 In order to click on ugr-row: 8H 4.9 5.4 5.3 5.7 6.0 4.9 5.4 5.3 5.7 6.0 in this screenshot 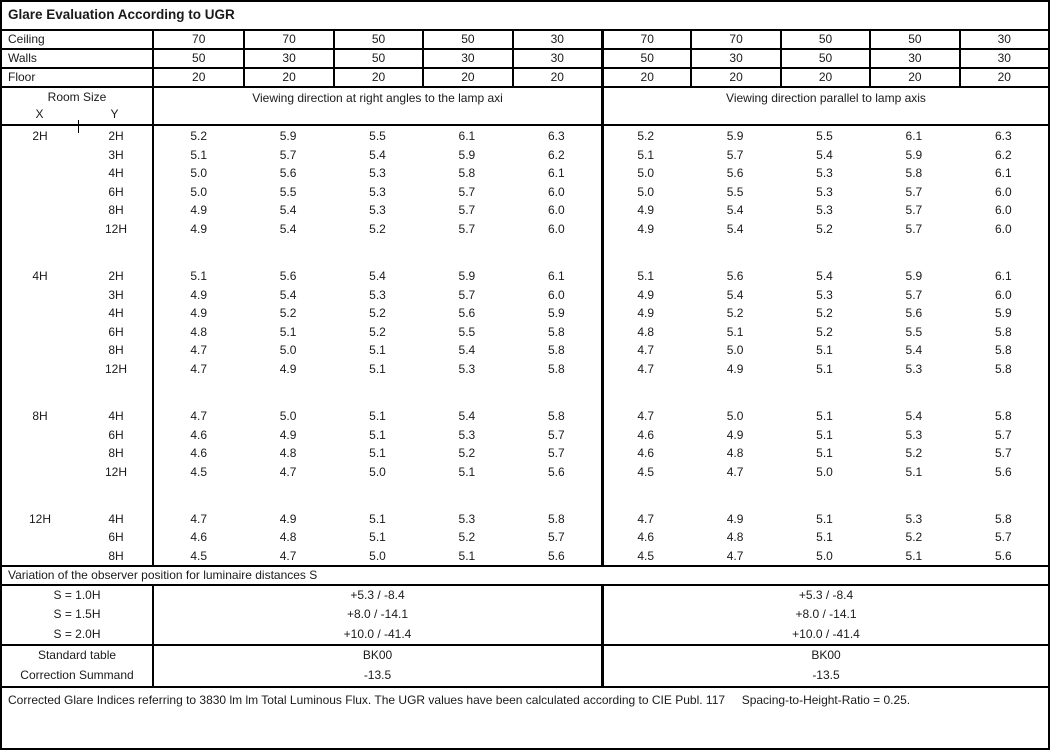, I will do `click(525, 210)`.